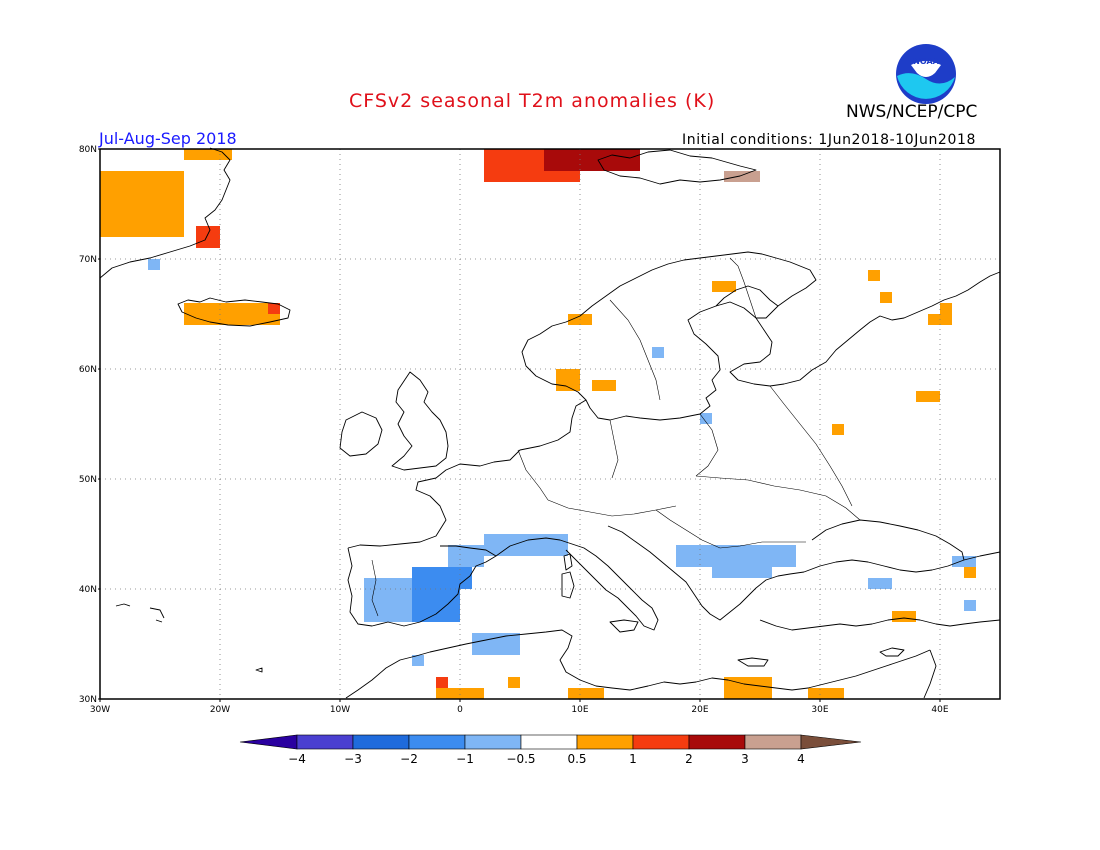 This screenshot has width=1100, height=850. What do you see at coordinates (638, 664) in the screenshot?
I see `coast-north-africa` at bounding box center [638, 664].